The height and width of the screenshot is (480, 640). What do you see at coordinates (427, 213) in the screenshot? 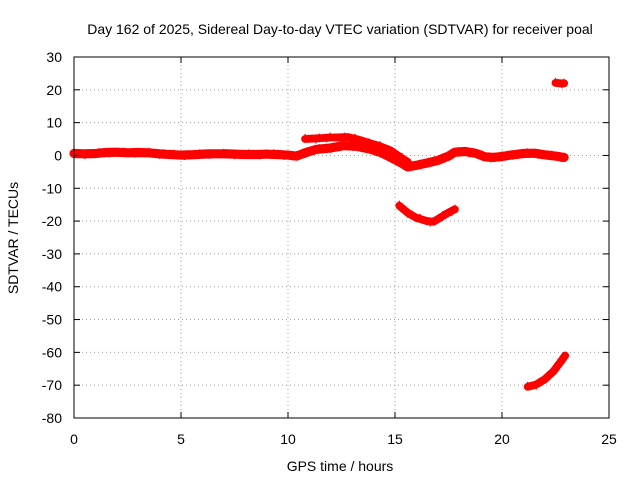
I see `series-dip-arc` at bounding box center [427, 213].